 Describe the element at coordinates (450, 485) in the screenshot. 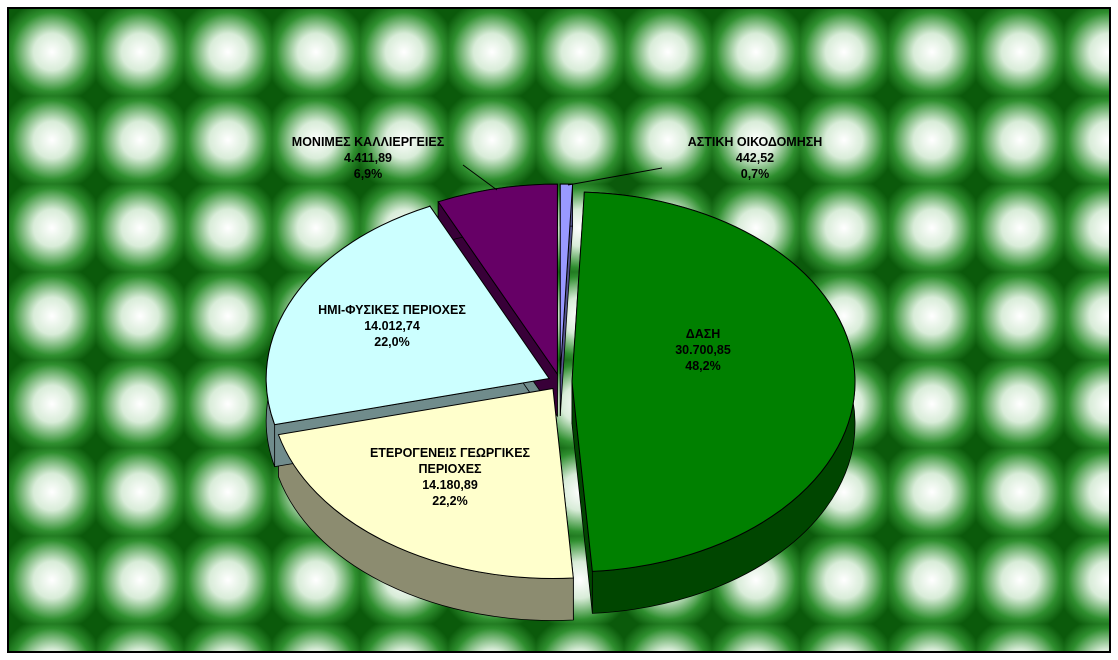

I see `value-label: 14.180,89` at that location.